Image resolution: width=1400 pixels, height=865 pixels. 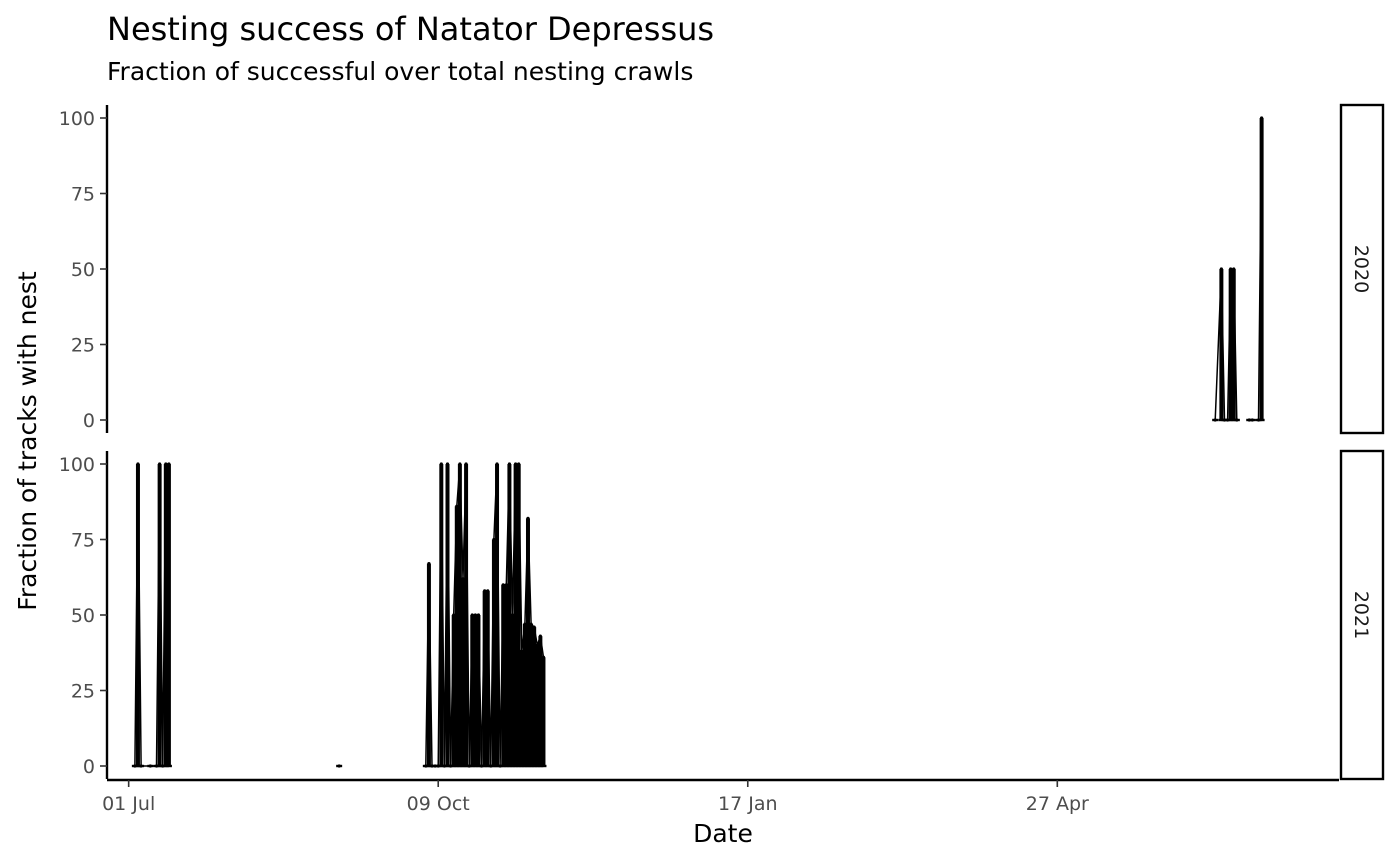 What do you see at coordinates (438, 804) in the screenshot?
I see `x-tick-label: 09 Oct` at bounding box center [438, 804].